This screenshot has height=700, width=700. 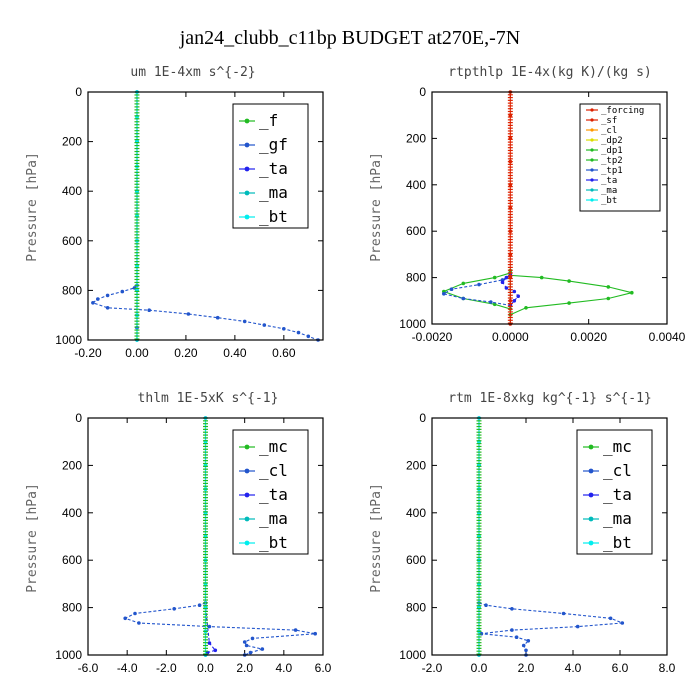 I want to click on y-tick-label: 600, so click(x=72, y=241).